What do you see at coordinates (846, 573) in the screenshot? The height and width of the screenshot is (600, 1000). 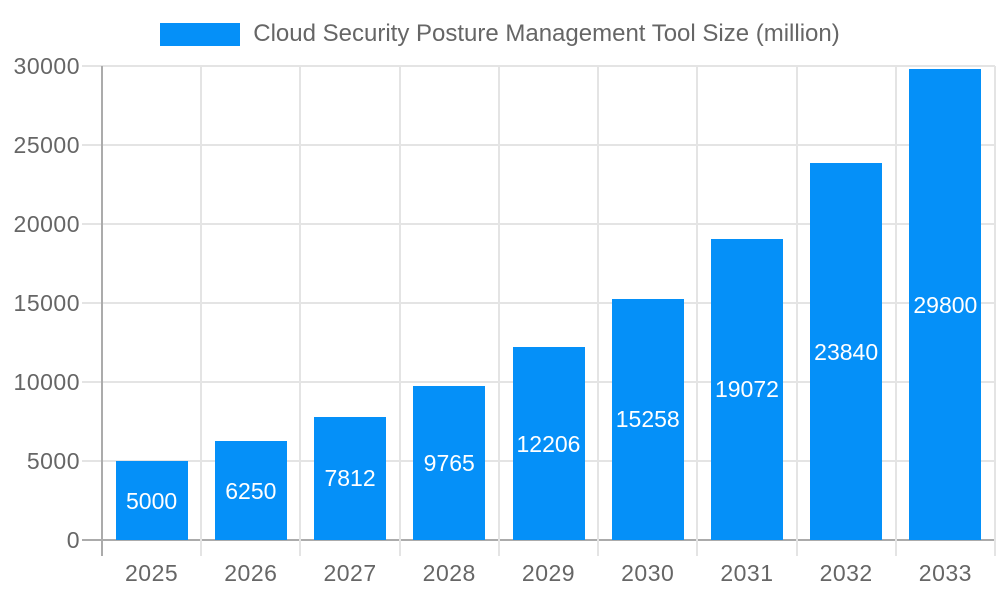 I see `x-axis-label: 2032` at bounding box center [846, 573].